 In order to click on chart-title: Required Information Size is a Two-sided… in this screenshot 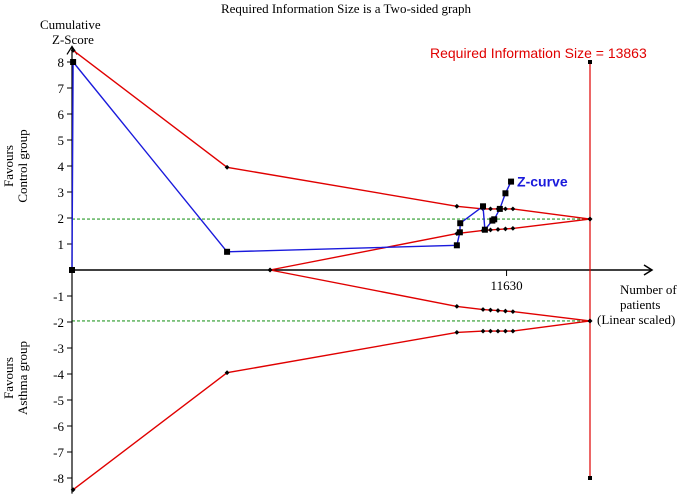, I will do `click(346, 8)`.